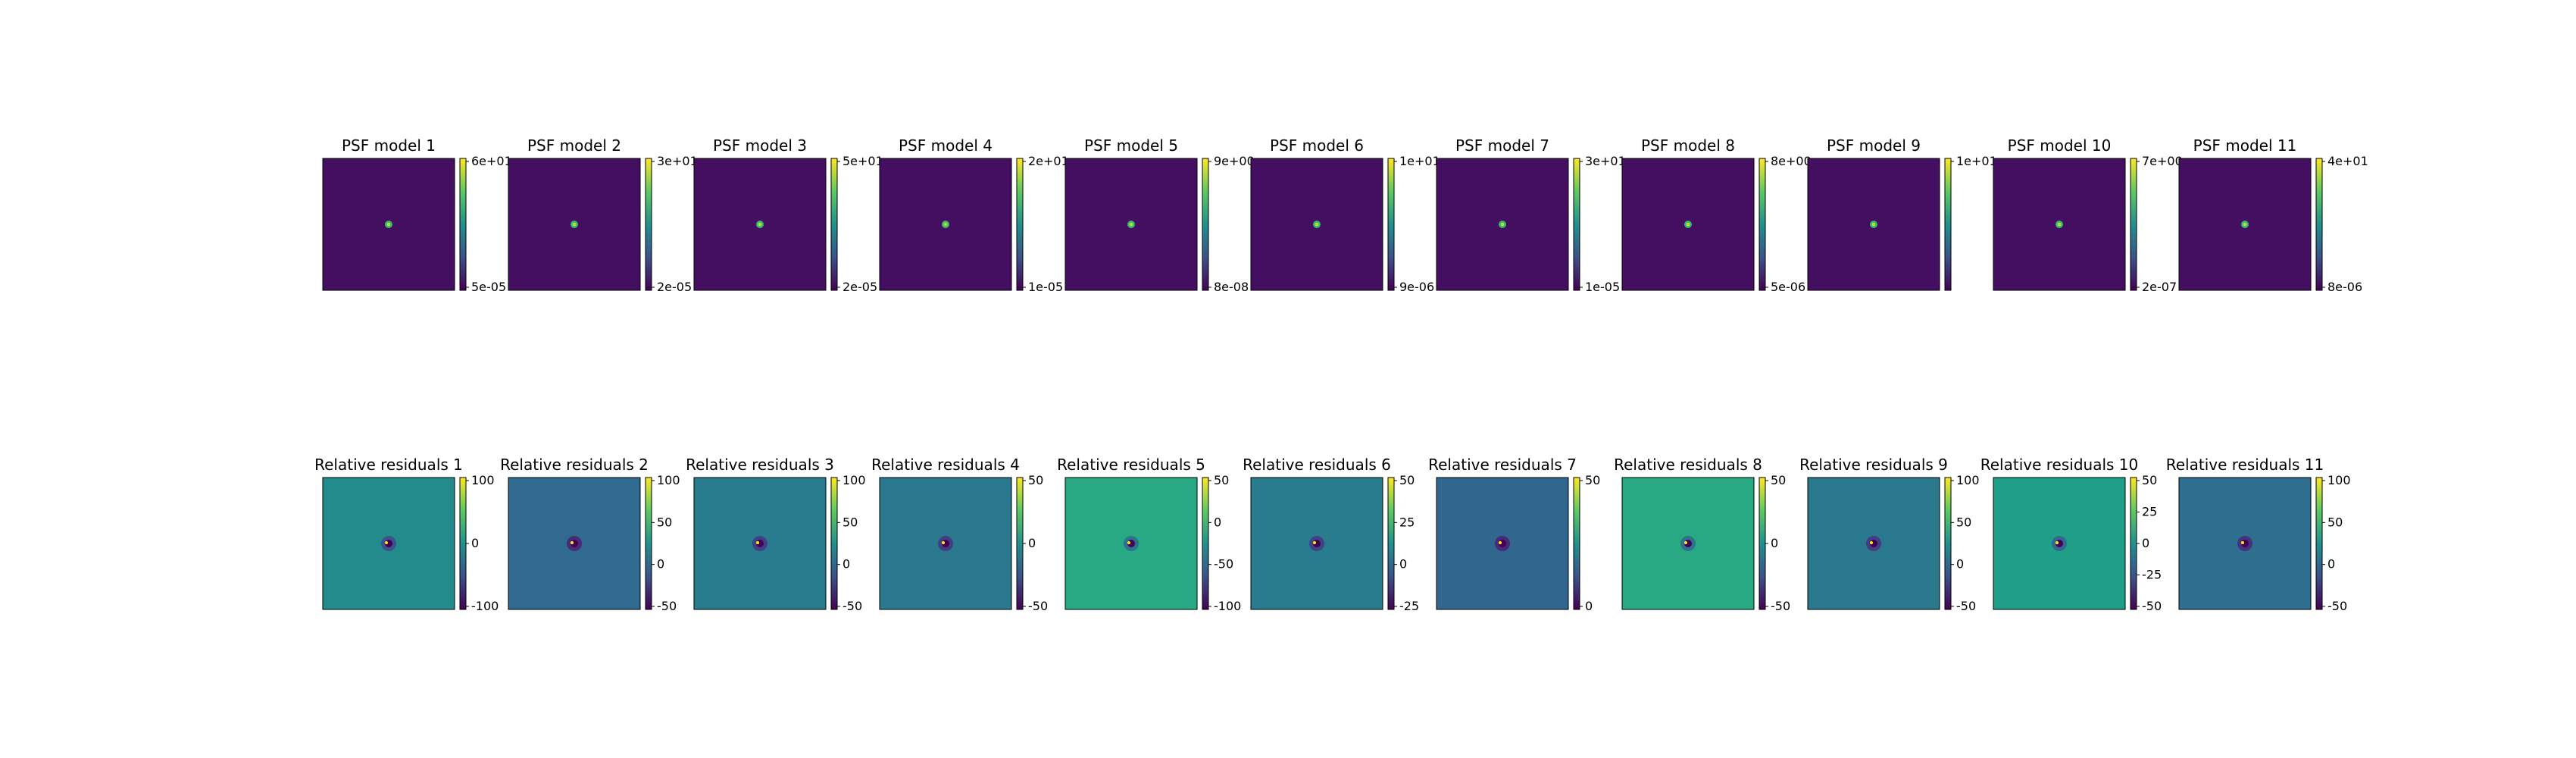 The height and width of the screenshot is (758, 2576). I want to click on colorbar-tick-label: 8e+00, so click(1792, 161).